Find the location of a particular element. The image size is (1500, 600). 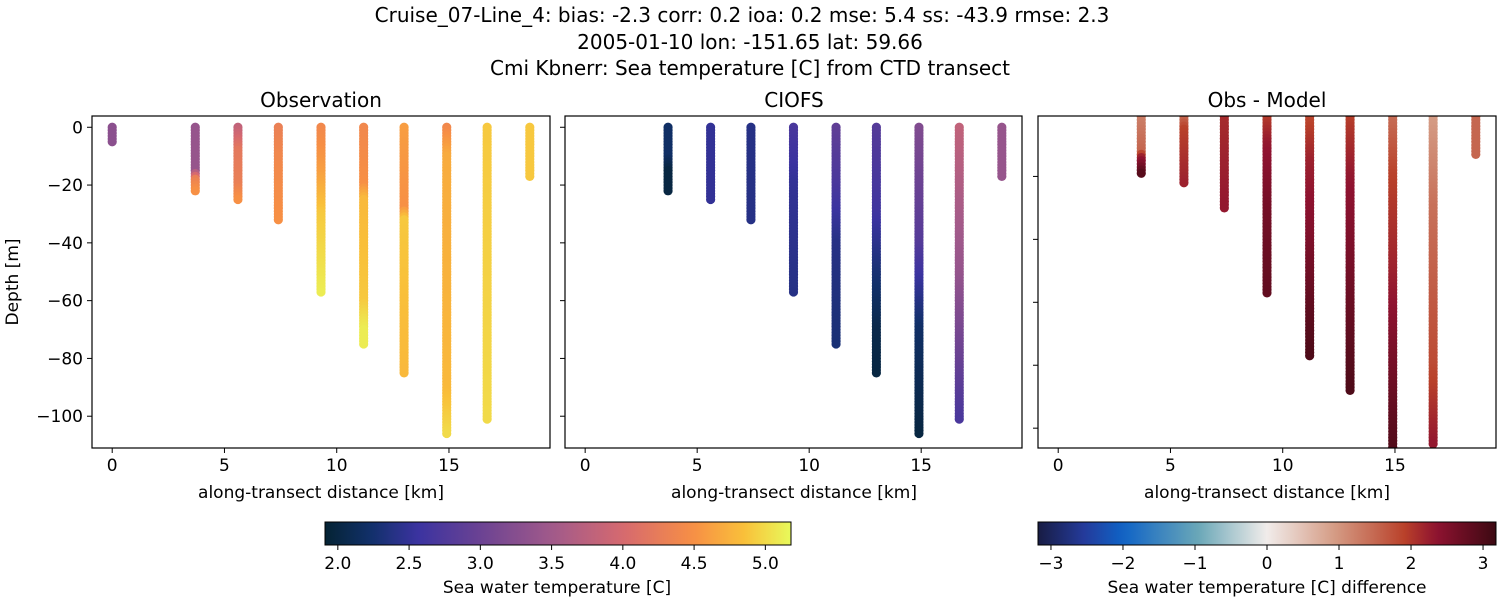

y-axis-label: Depth [m] is located at coordinates (13, 281).